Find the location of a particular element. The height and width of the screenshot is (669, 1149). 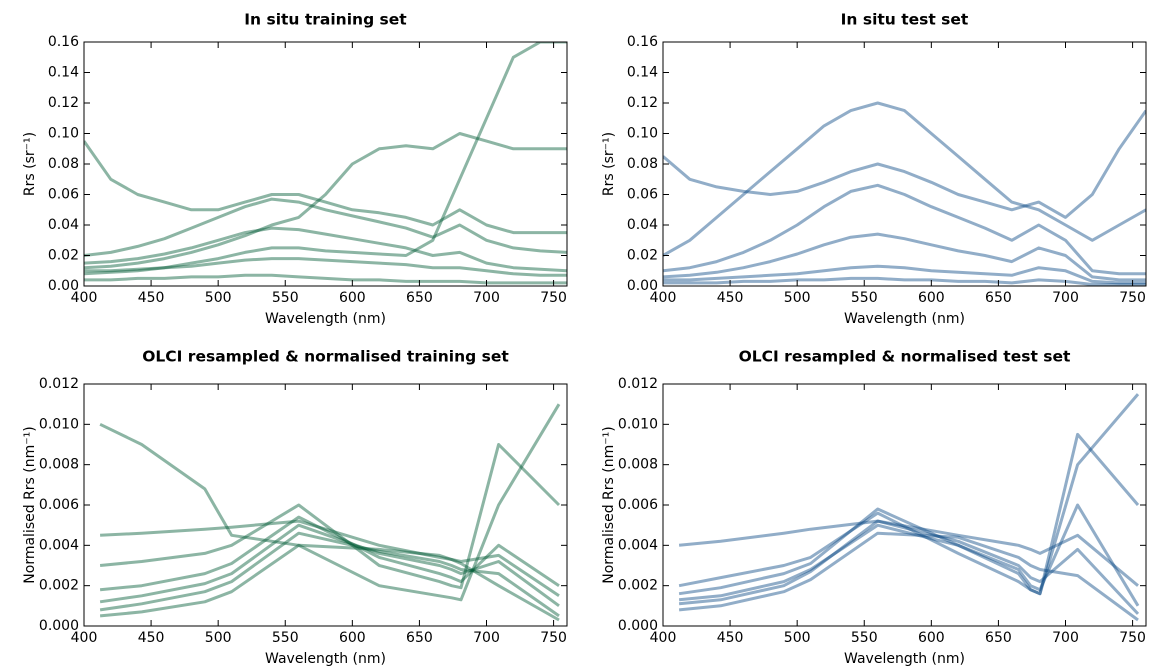

y-tick-label: 0.008 is located at coordinates (638, 465).